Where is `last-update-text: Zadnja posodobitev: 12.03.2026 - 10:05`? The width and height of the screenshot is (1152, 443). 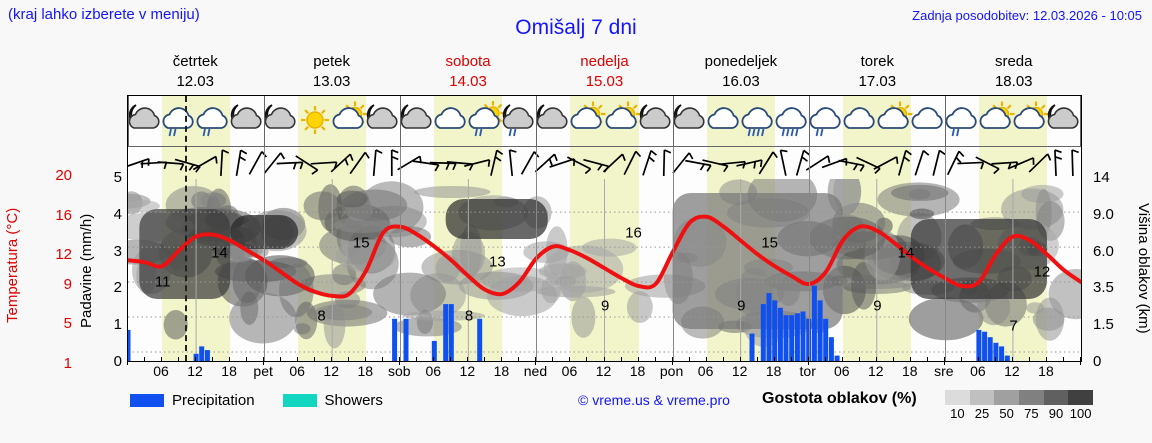
last-update-text: Zadnja posodobitev: 12.03.2026 - 10:05 is located at coordinates (1027, 15).